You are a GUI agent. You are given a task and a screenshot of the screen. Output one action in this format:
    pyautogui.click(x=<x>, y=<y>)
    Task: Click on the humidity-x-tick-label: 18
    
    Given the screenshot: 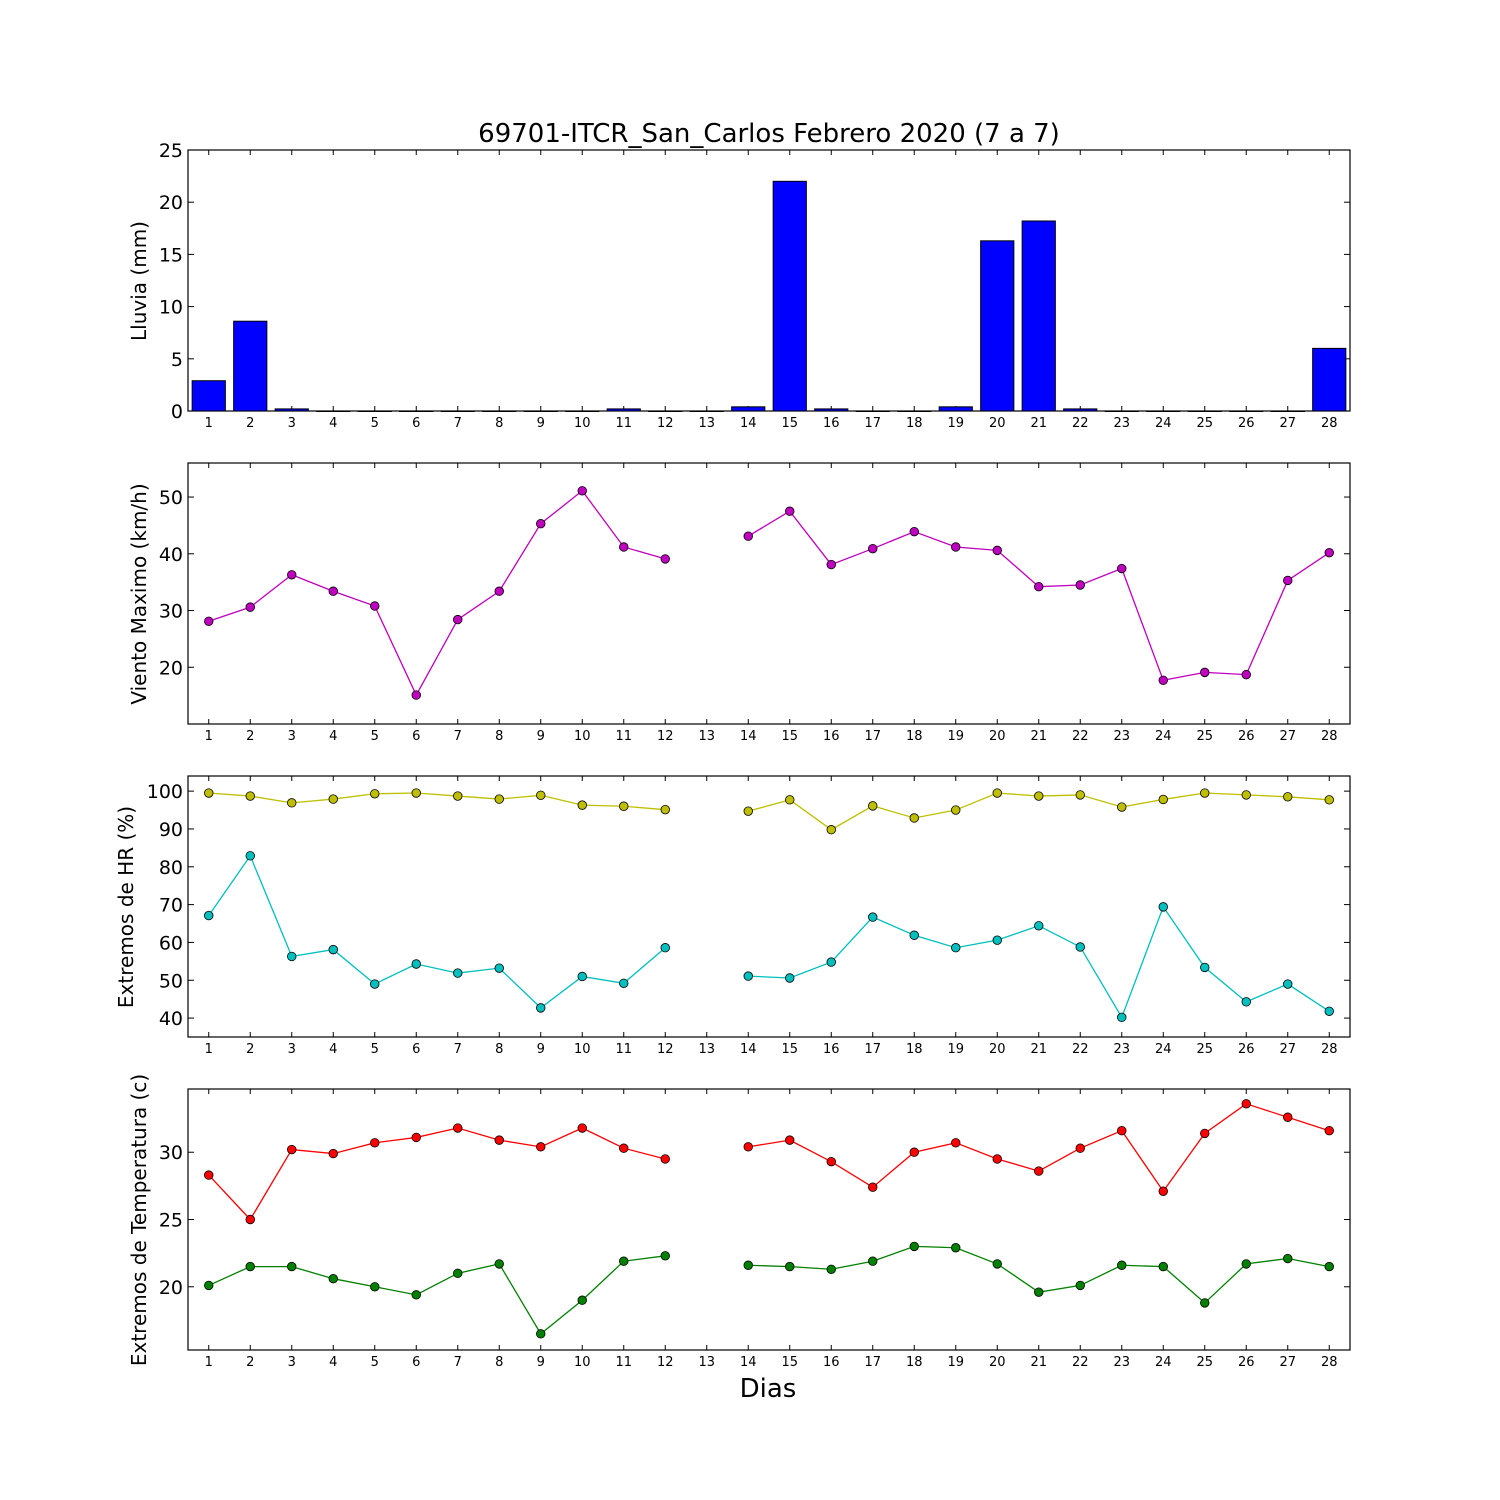 What is the action you would take?
    pyautogui.click(x=914, y=1049)
    